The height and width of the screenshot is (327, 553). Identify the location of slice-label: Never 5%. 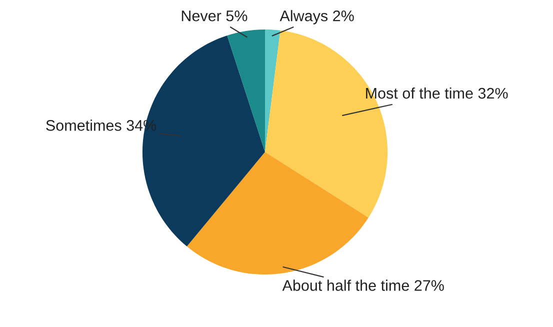
(215, 16).